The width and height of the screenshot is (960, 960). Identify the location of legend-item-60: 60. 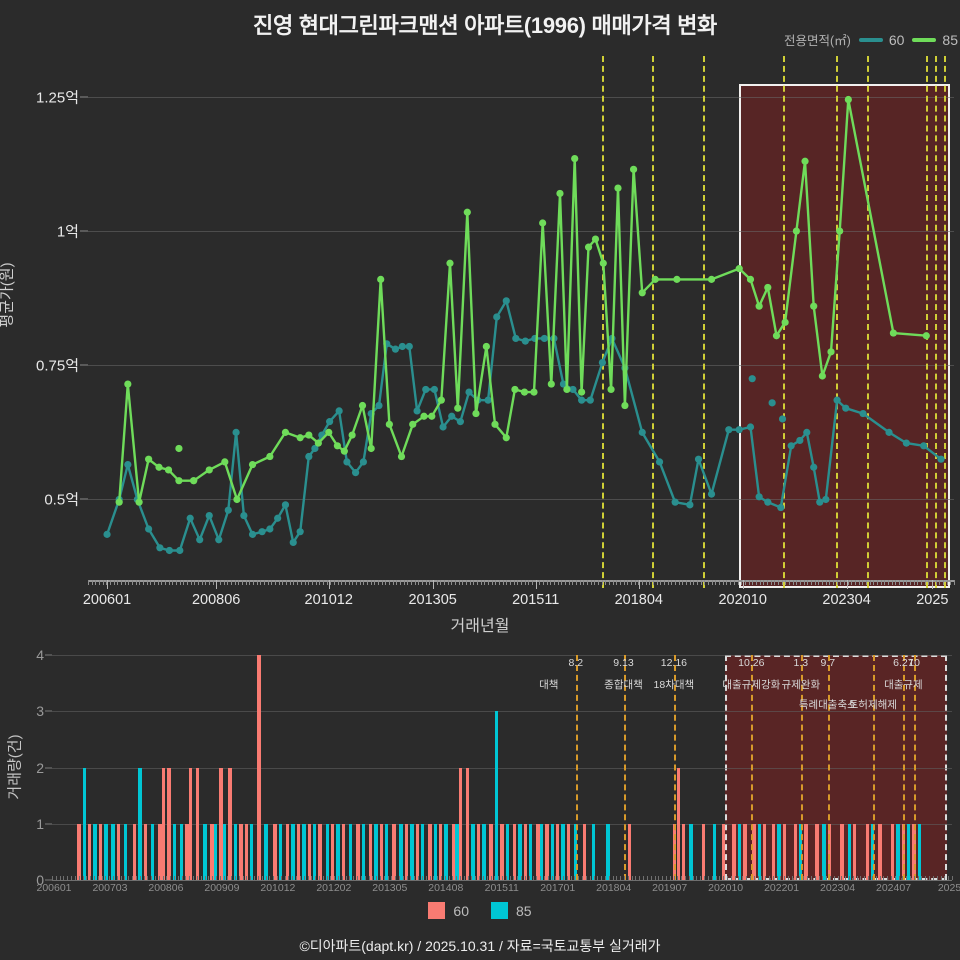
(881, 40).